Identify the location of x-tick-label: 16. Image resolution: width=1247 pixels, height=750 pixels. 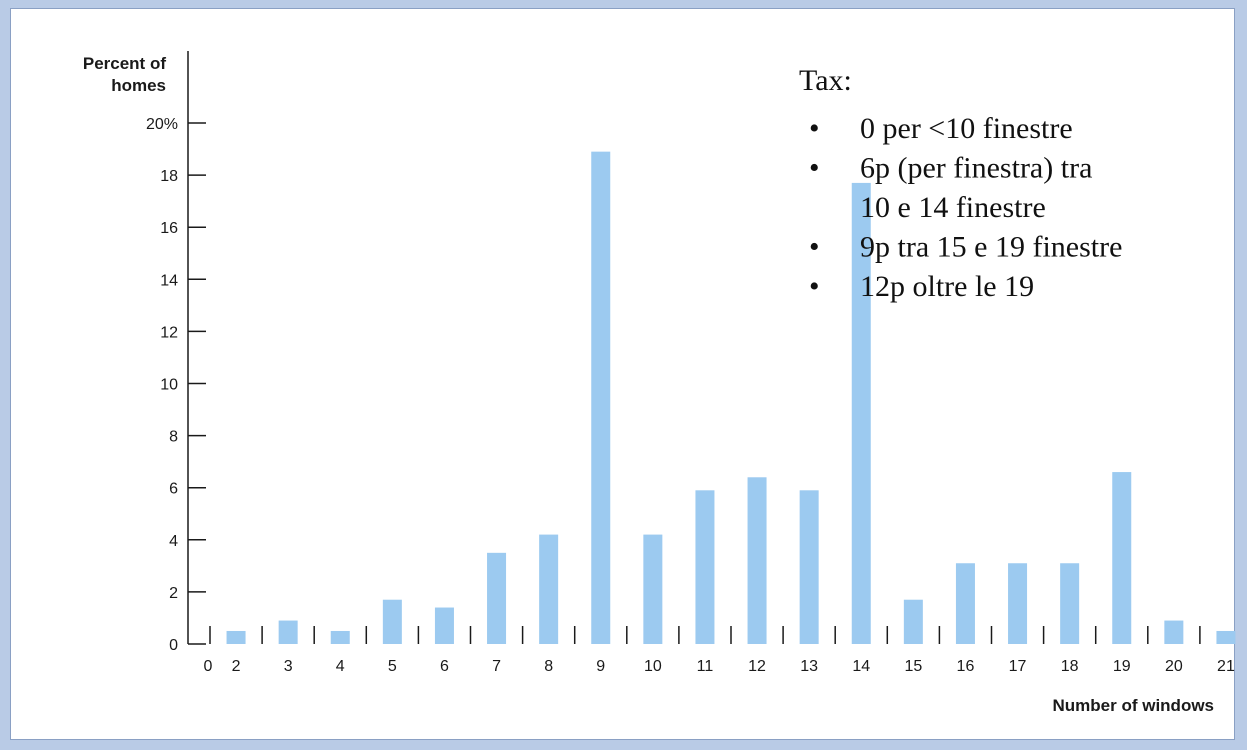
(966, 666).